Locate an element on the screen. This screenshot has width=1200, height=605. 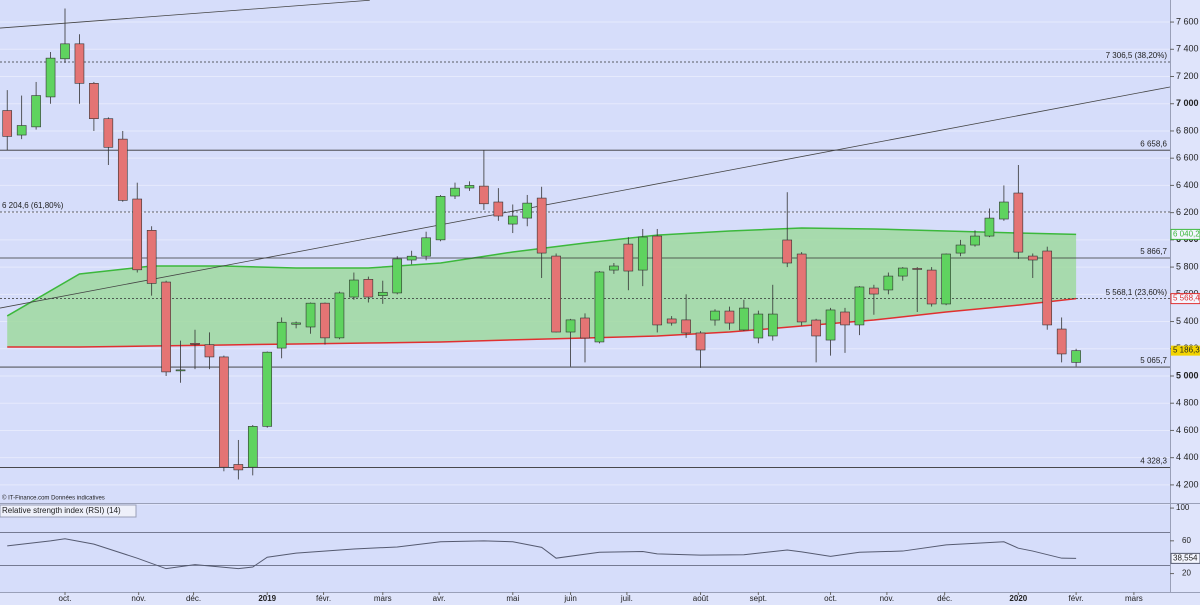
x-tick-label: mai is located at coordinates (512, 598).